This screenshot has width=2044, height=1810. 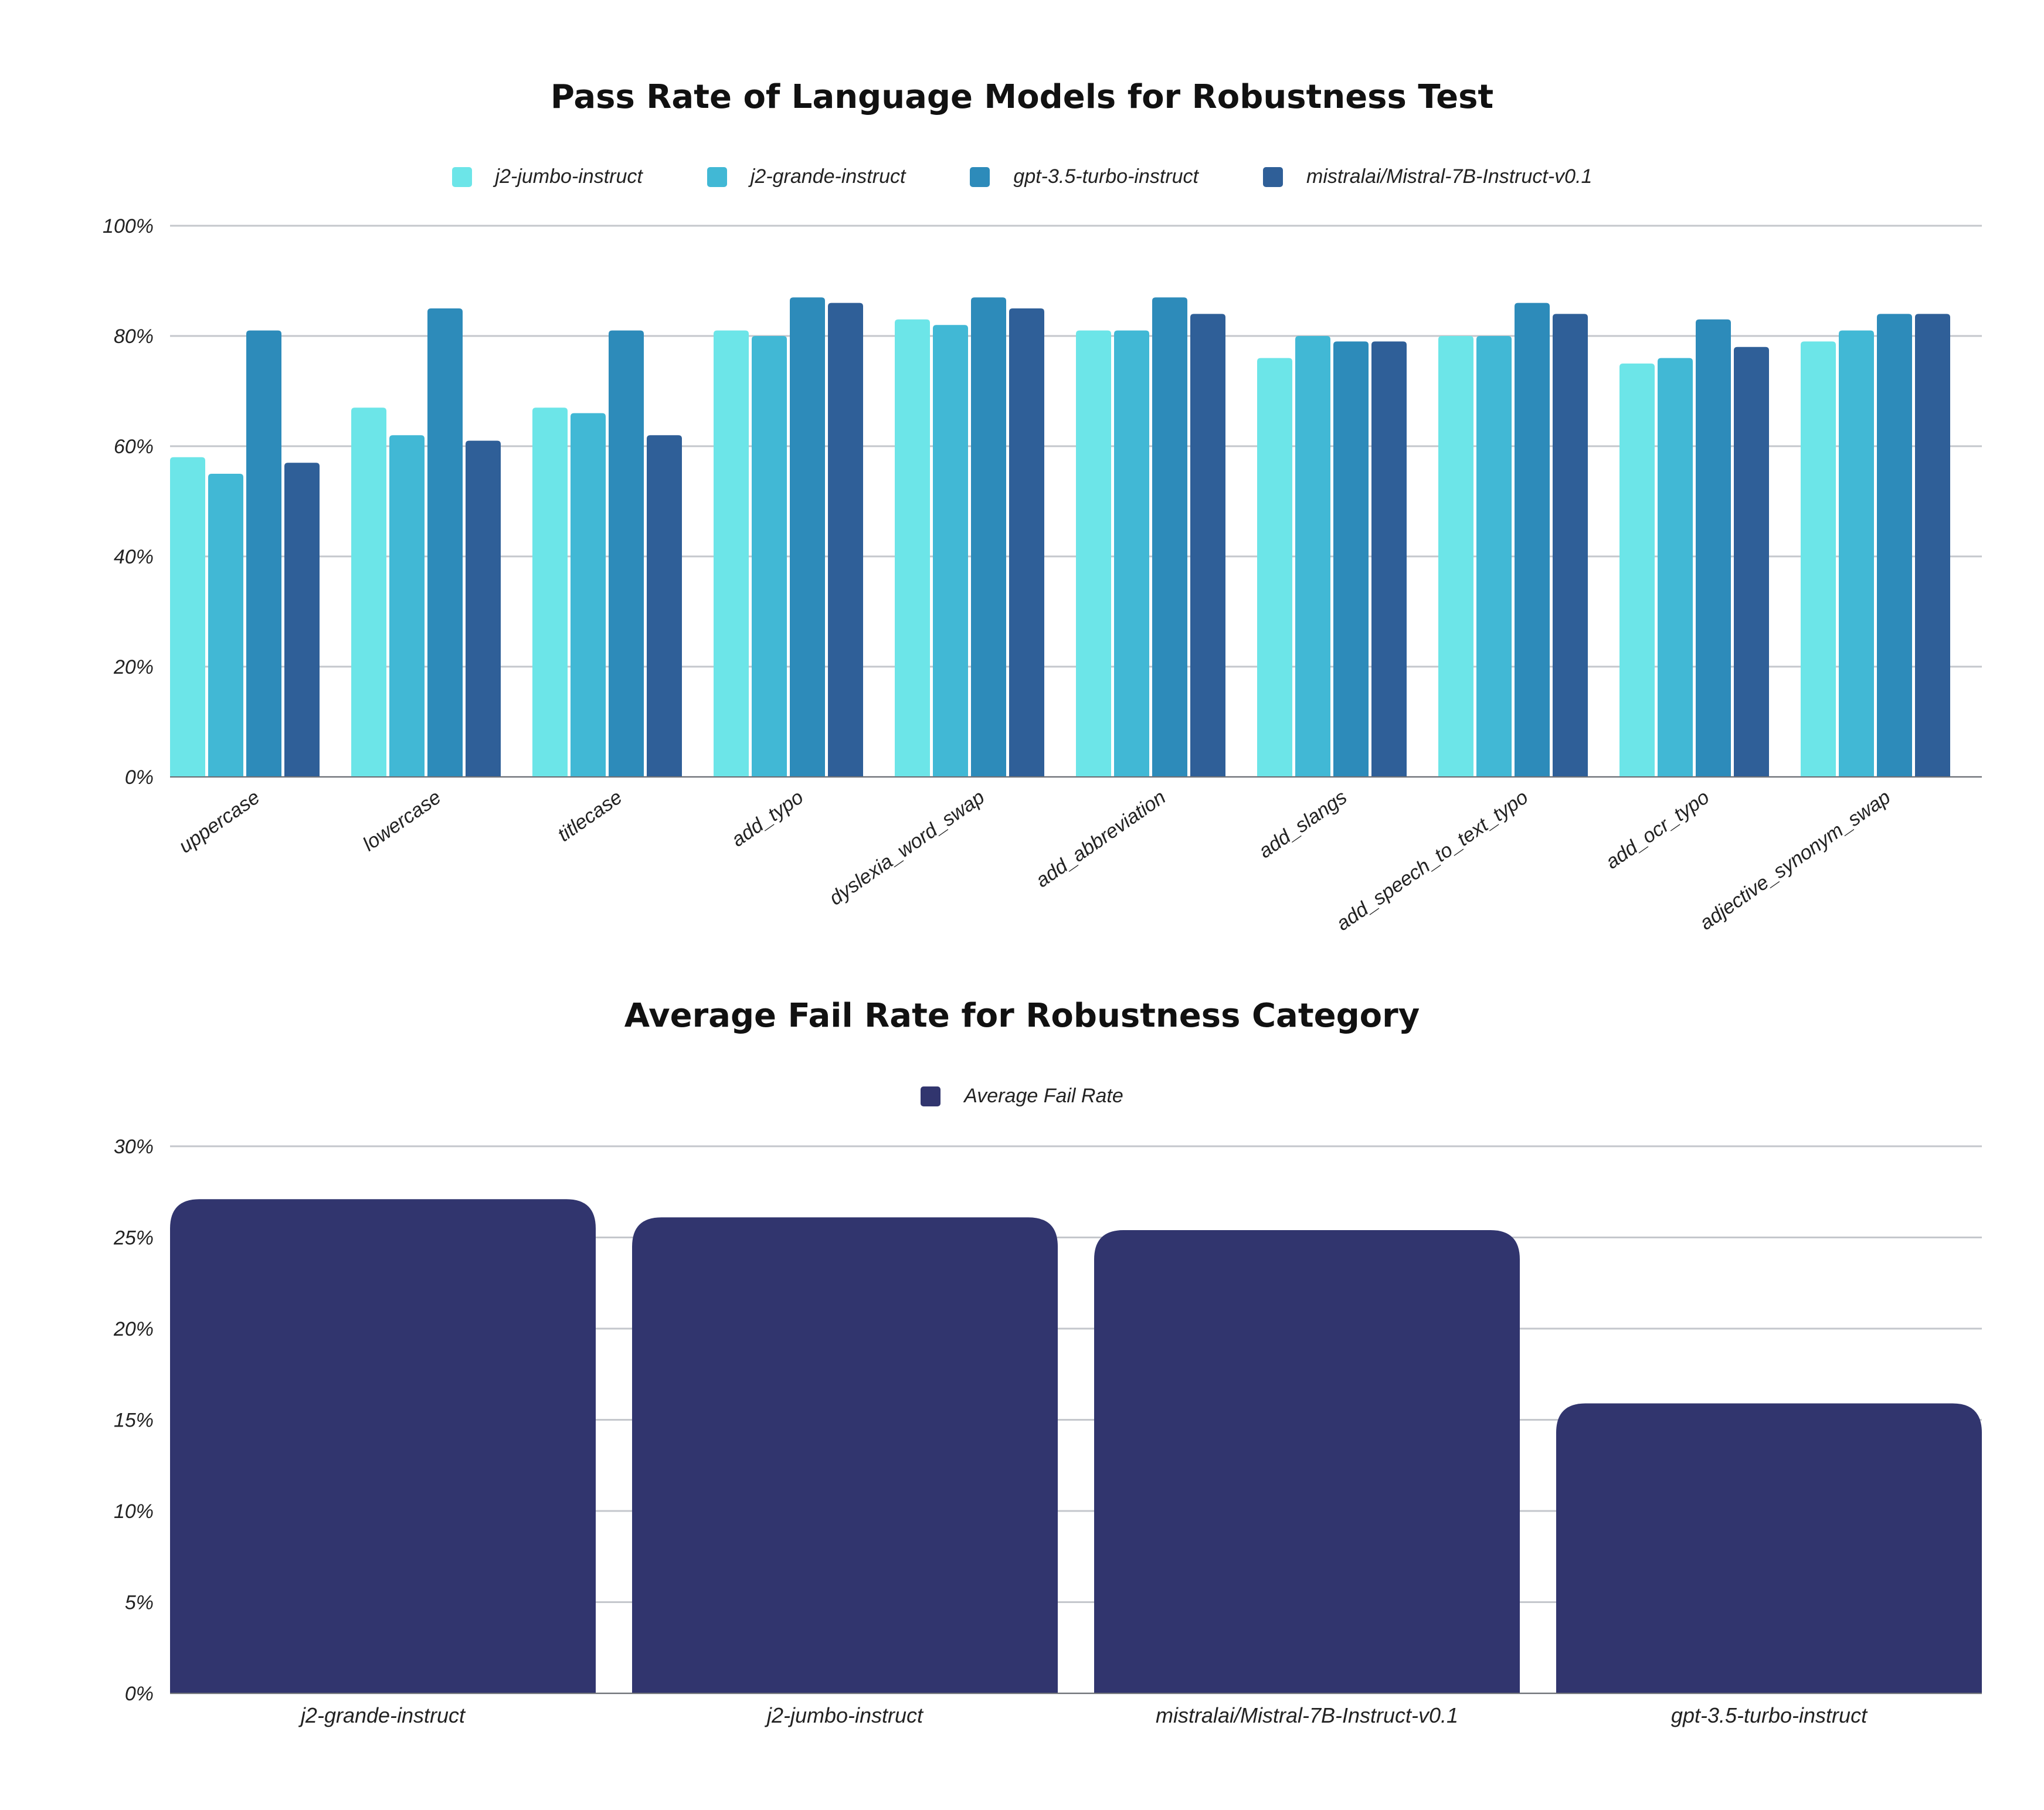 What do you see at coordinates (807, 537) in the screenshot?
I see `chart1-bar-add-typo-gpt-3-5-turbo-instruct` at bounding box center [807, 537].